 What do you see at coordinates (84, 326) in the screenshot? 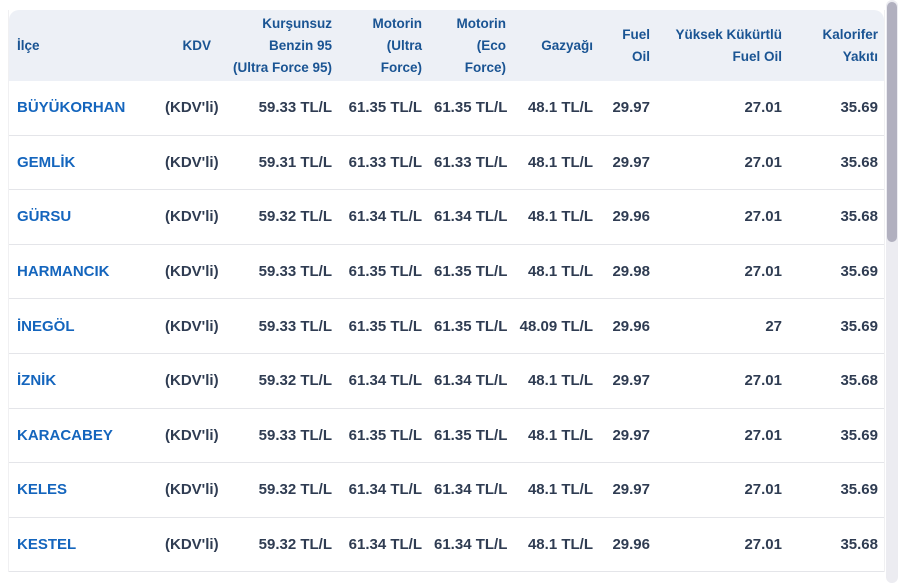
I see `district-link: İNEGÖL` at bounding box center [84, 326].